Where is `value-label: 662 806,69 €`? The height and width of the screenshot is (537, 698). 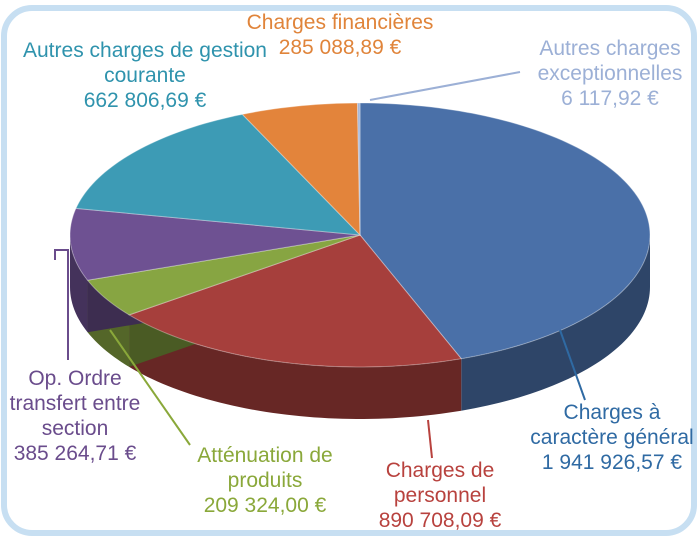 value-label: 662 806,69 € is located at coordinates (145, 100).